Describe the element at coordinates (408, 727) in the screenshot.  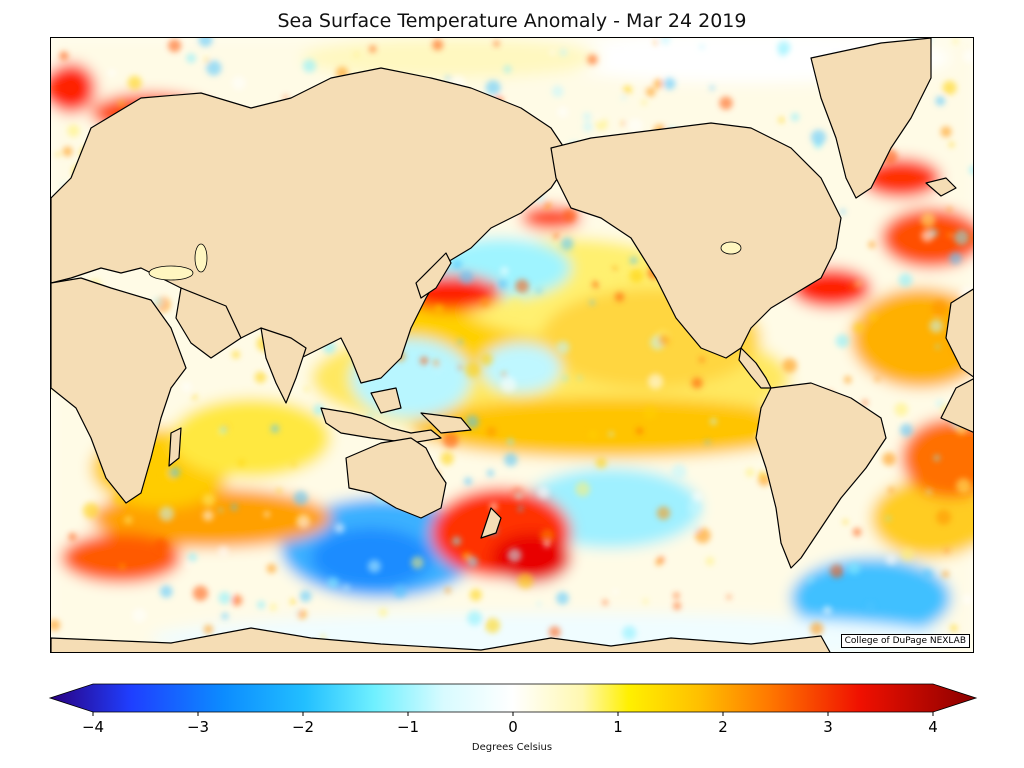
I see `colorbar-tick-label: −1` at that location.